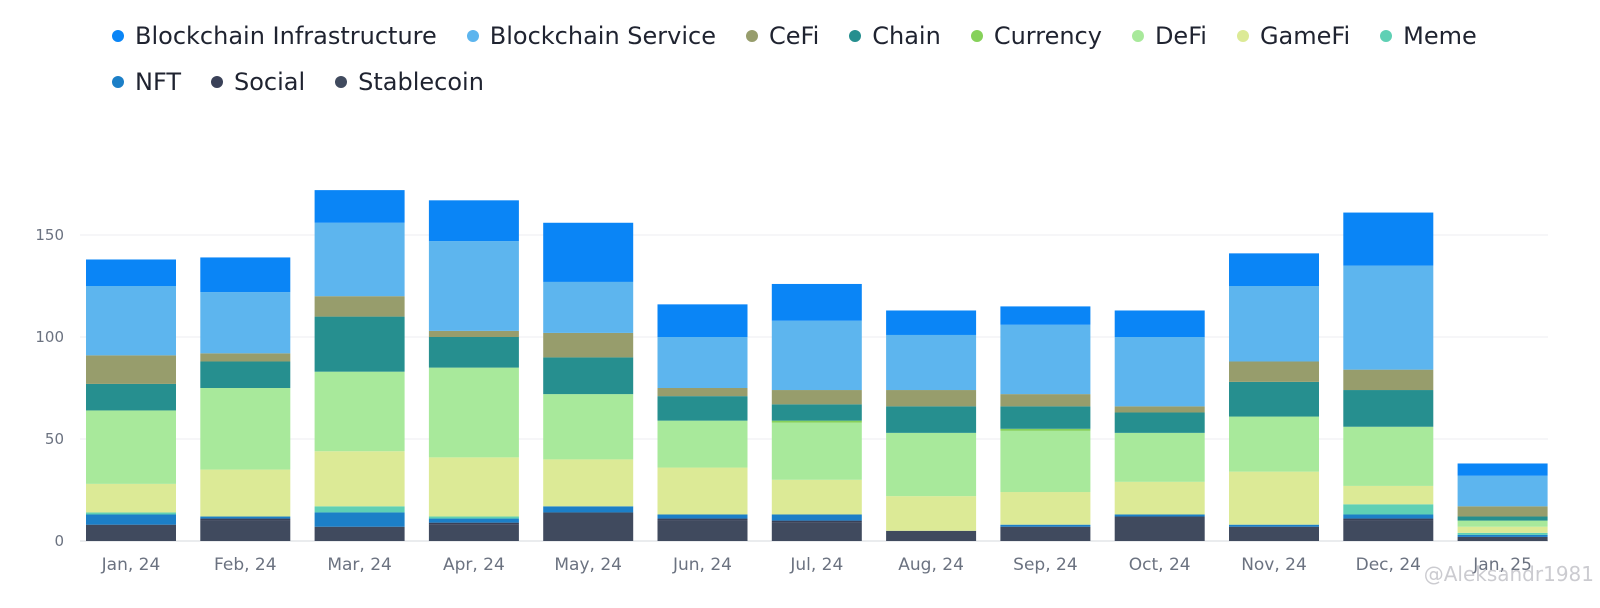 The height and width of the screenshot is (608, 1600). What do you see at coordinates (782, 36) in the screenshot?
I see `legend-item-cefi: CeFi` at bounding box center [782, 36].